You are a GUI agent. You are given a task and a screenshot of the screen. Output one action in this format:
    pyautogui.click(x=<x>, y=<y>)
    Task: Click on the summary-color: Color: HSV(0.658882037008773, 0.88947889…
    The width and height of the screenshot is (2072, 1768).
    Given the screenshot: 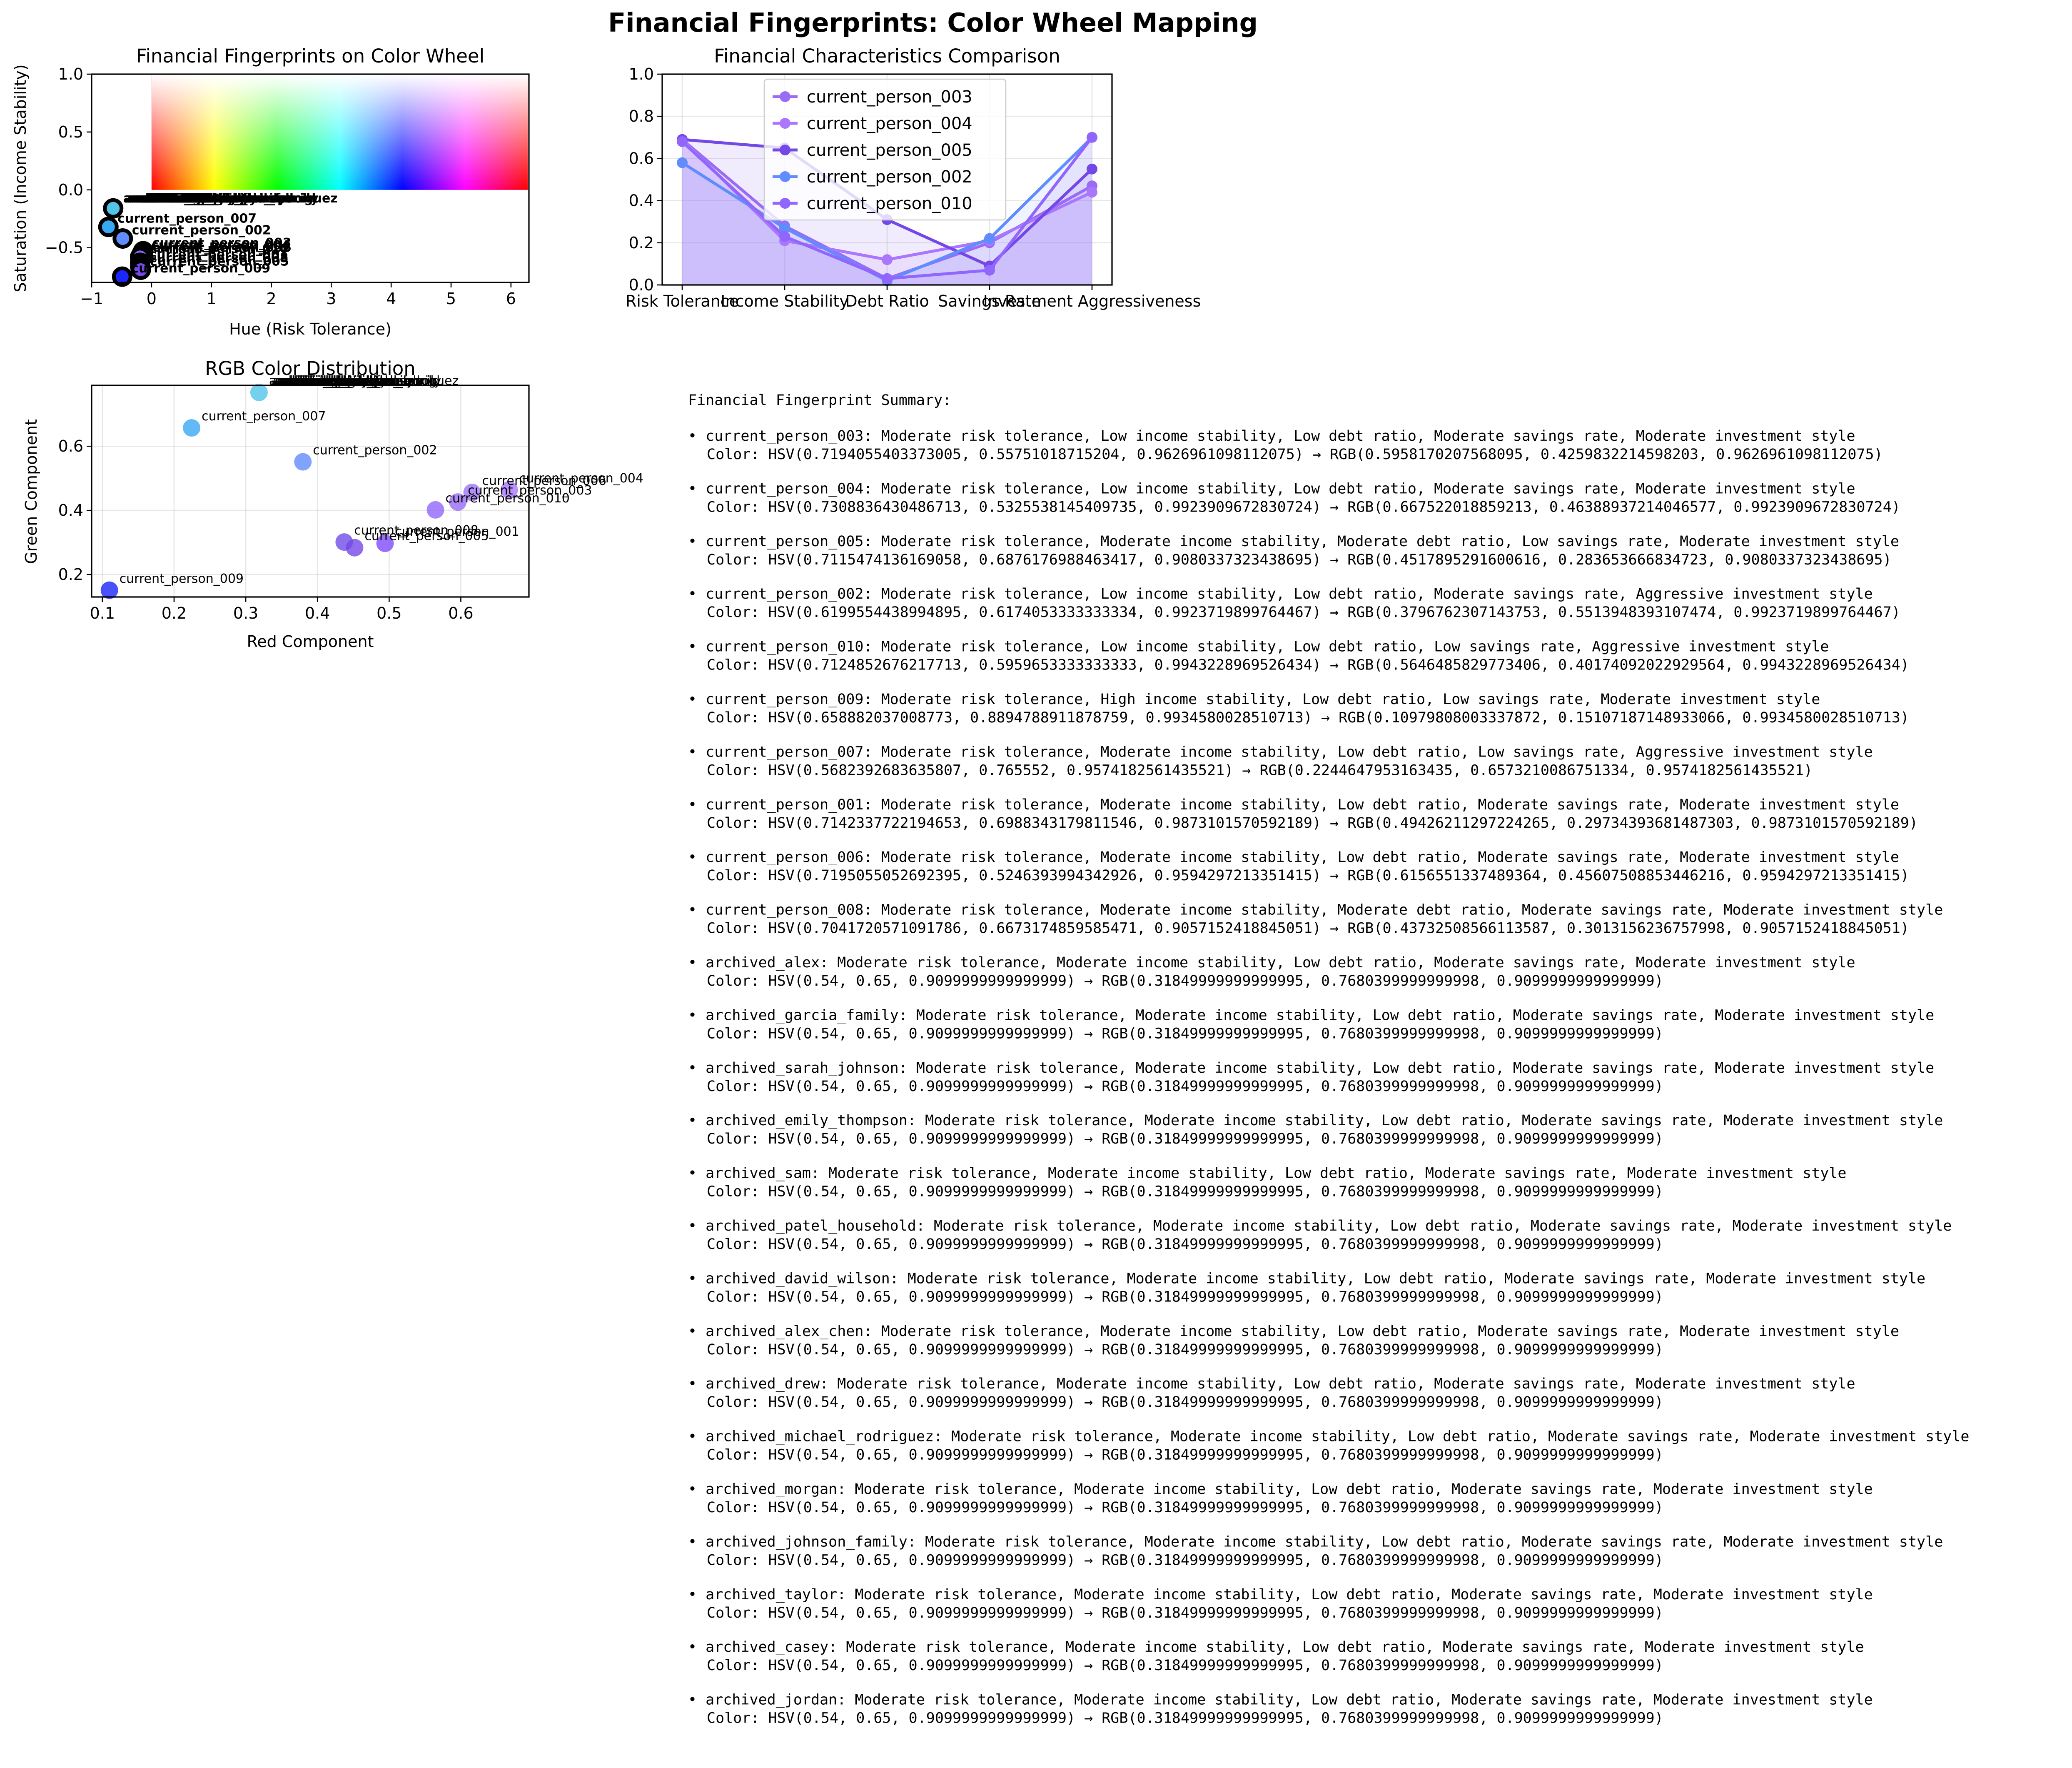 What is the action you would take?
    pyautogui.click(x=1308, y=717)
    